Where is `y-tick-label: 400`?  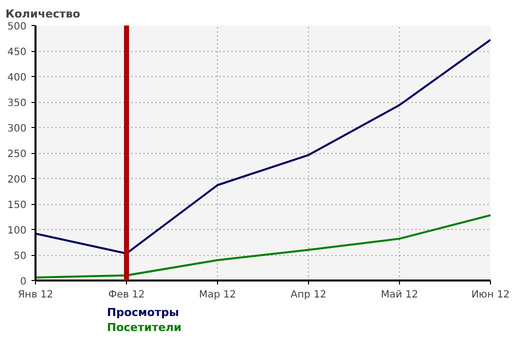 y-tick-label: 400 is located at coordinates (17, 78).